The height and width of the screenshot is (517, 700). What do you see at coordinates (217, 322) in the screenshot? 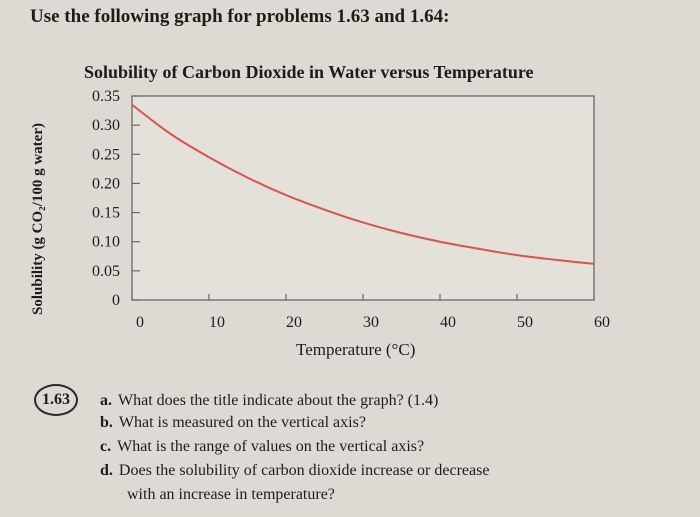
I see `x-tick-label: 10` at bounding box center [217, 322].